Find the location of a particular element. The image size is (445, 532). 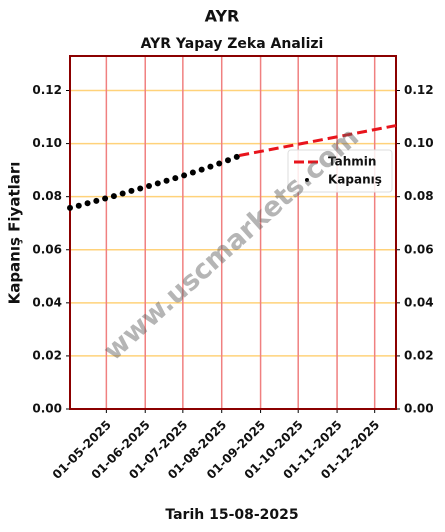

x-axis-label: Tarih 15-08-2025 is located at coordinates (231, 515).